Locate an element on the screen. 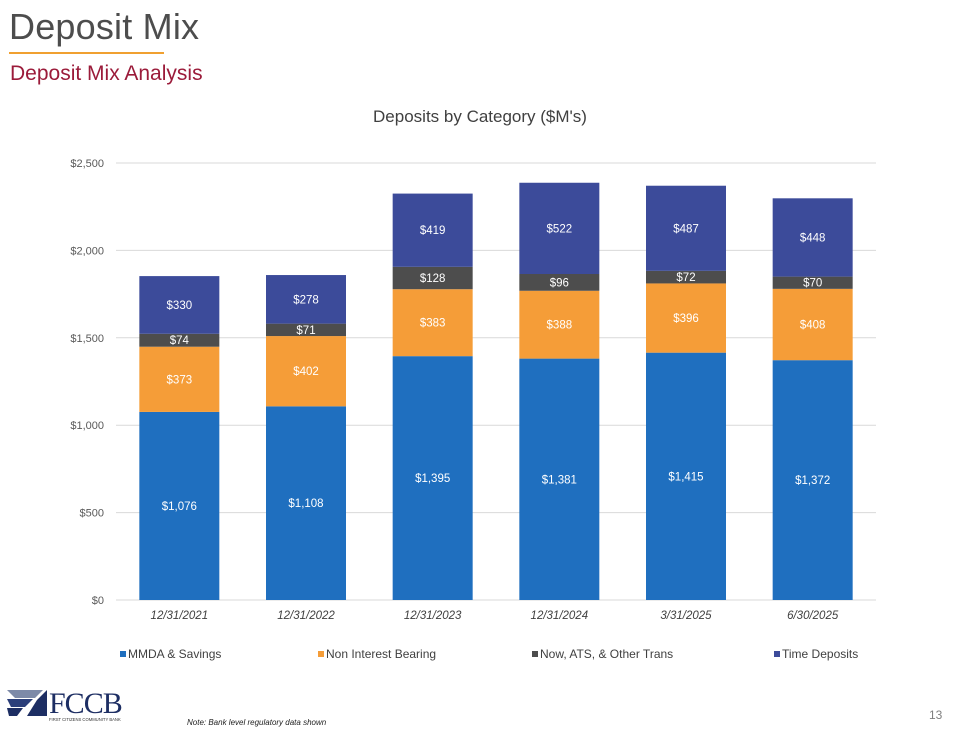 Image resolution: width=960 pixels, height=730 pixels. data-label: $70 is located at coordinates (812, 284).